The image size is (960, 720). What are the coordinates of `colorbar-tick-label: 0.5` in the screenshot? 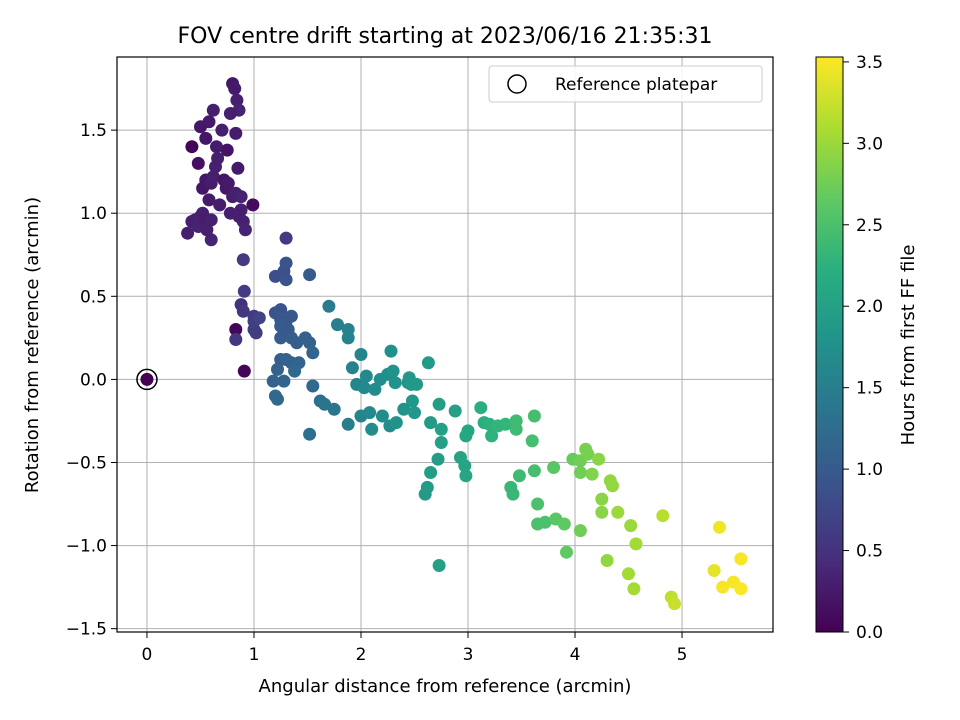 It's located at (869, 552).